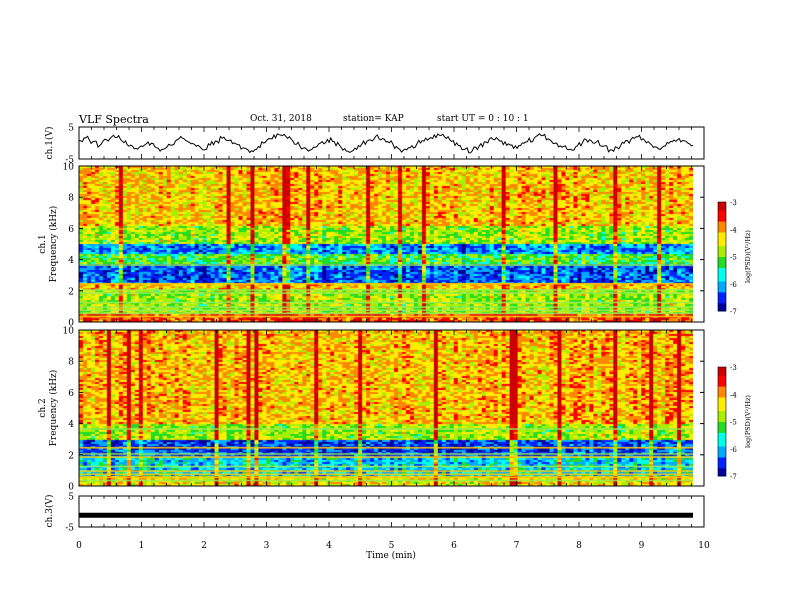  I want to click on x-tick-label: 6, so click(454, 546).